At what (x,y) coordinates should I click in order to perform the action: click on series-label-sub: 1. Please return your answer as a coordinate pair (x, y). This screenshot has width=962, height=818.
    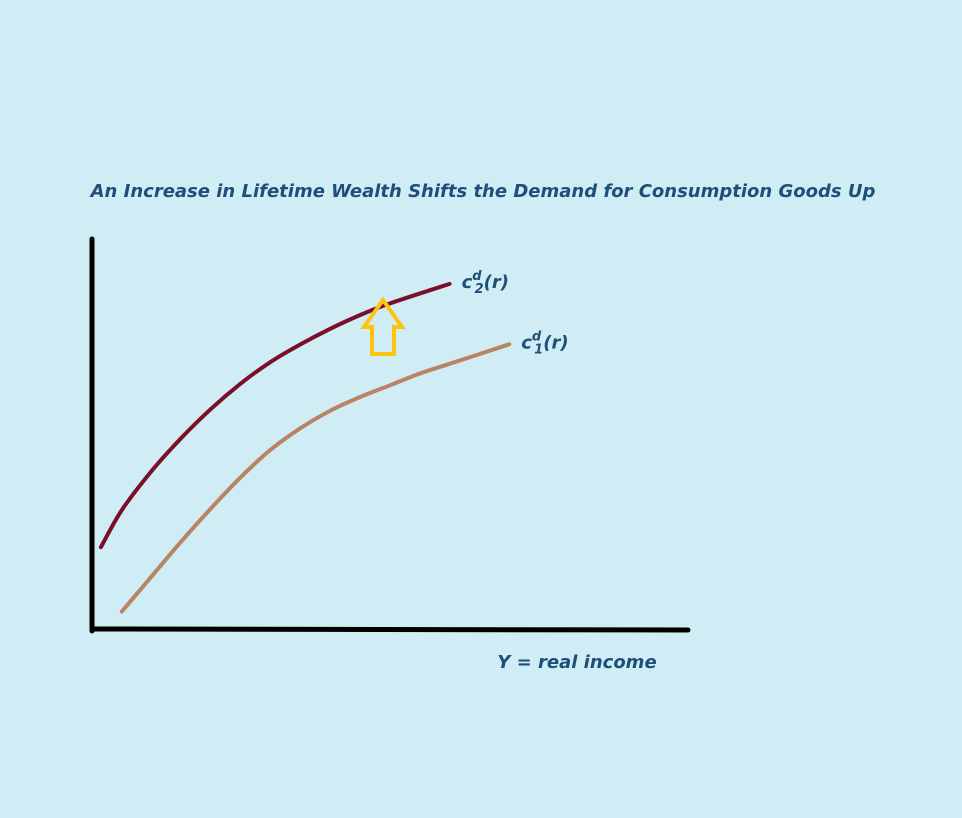
    Looking at the image, I should click on (538, 349).